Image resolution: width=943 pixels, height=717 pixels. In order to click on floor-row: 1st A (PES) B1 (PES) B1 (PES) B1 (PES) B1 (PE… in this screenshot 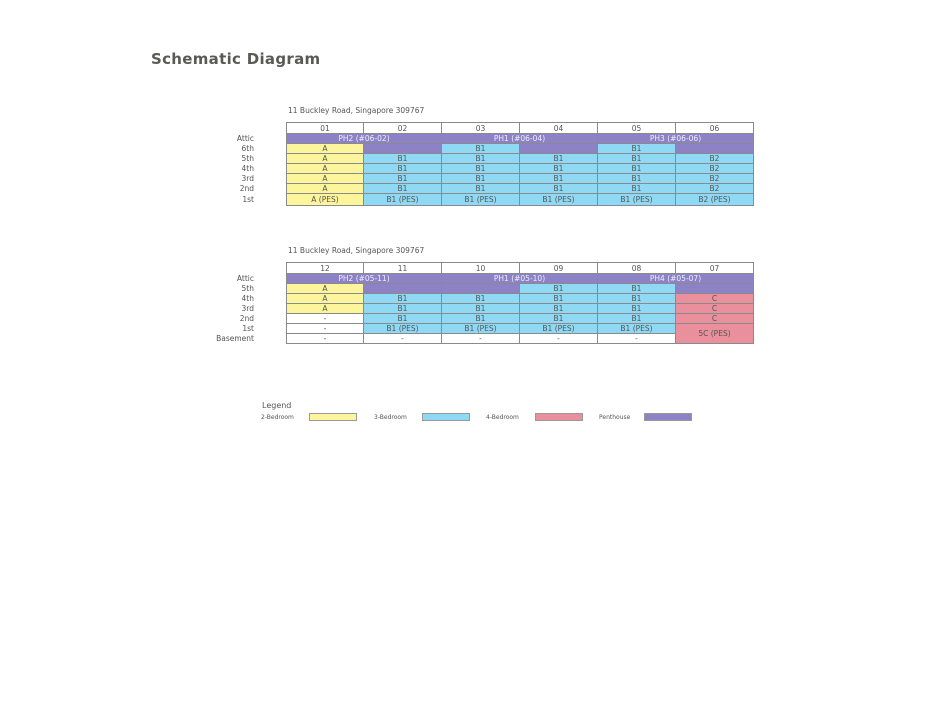, I will do `click(498, 200)`.